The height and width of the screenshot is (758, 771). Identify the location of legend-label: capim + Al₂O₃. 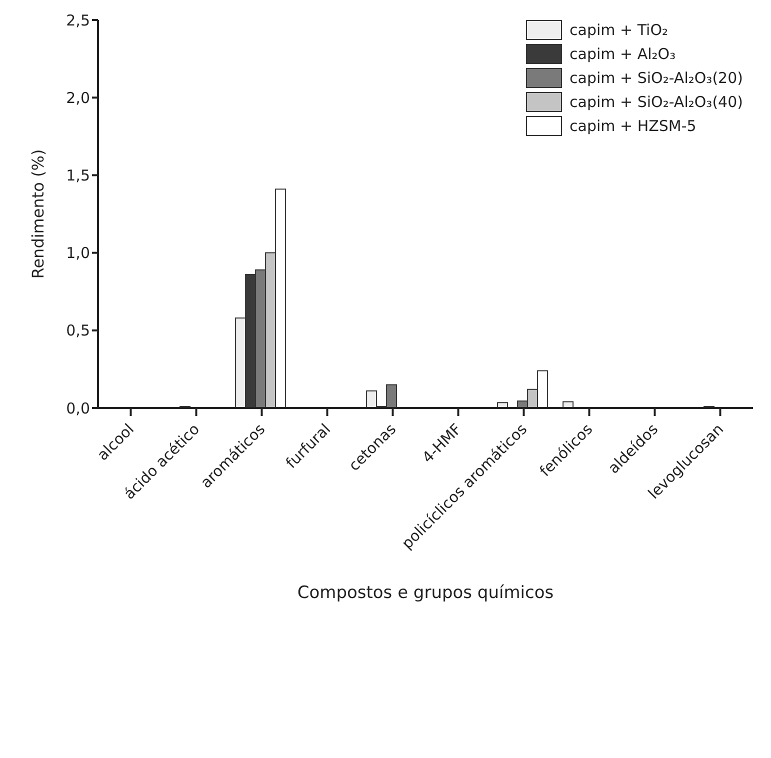
(623, 54).